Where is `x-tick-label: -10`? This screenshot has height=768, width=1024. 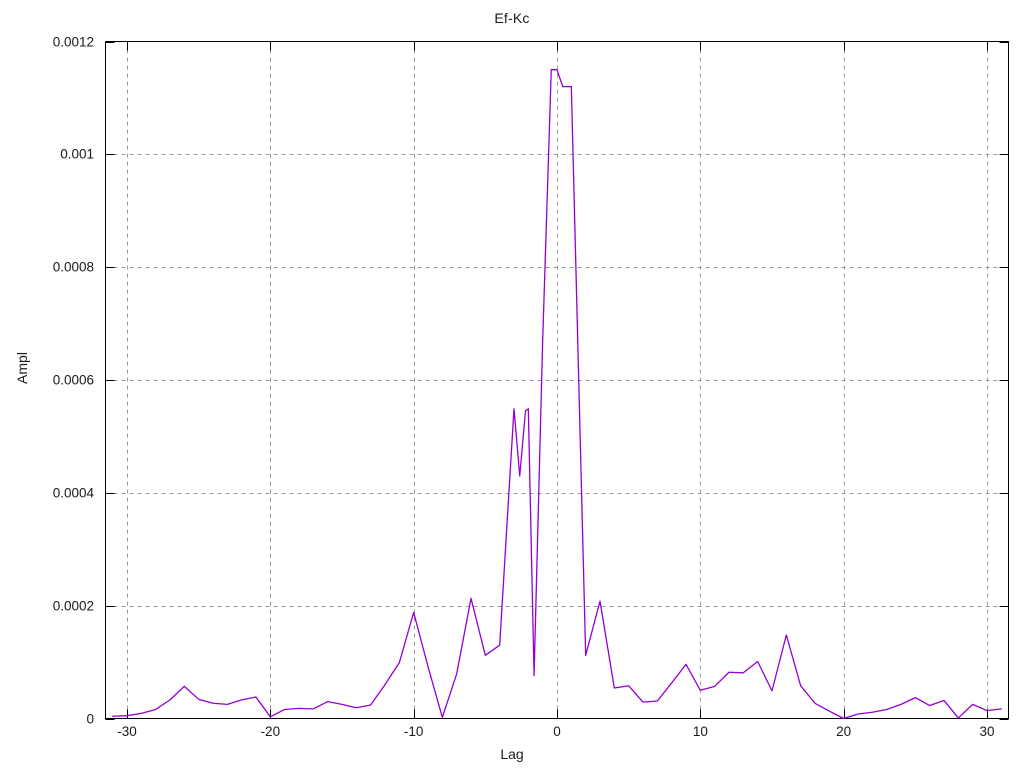
x-tick-label: -10 is located at coordinates (413, 731).